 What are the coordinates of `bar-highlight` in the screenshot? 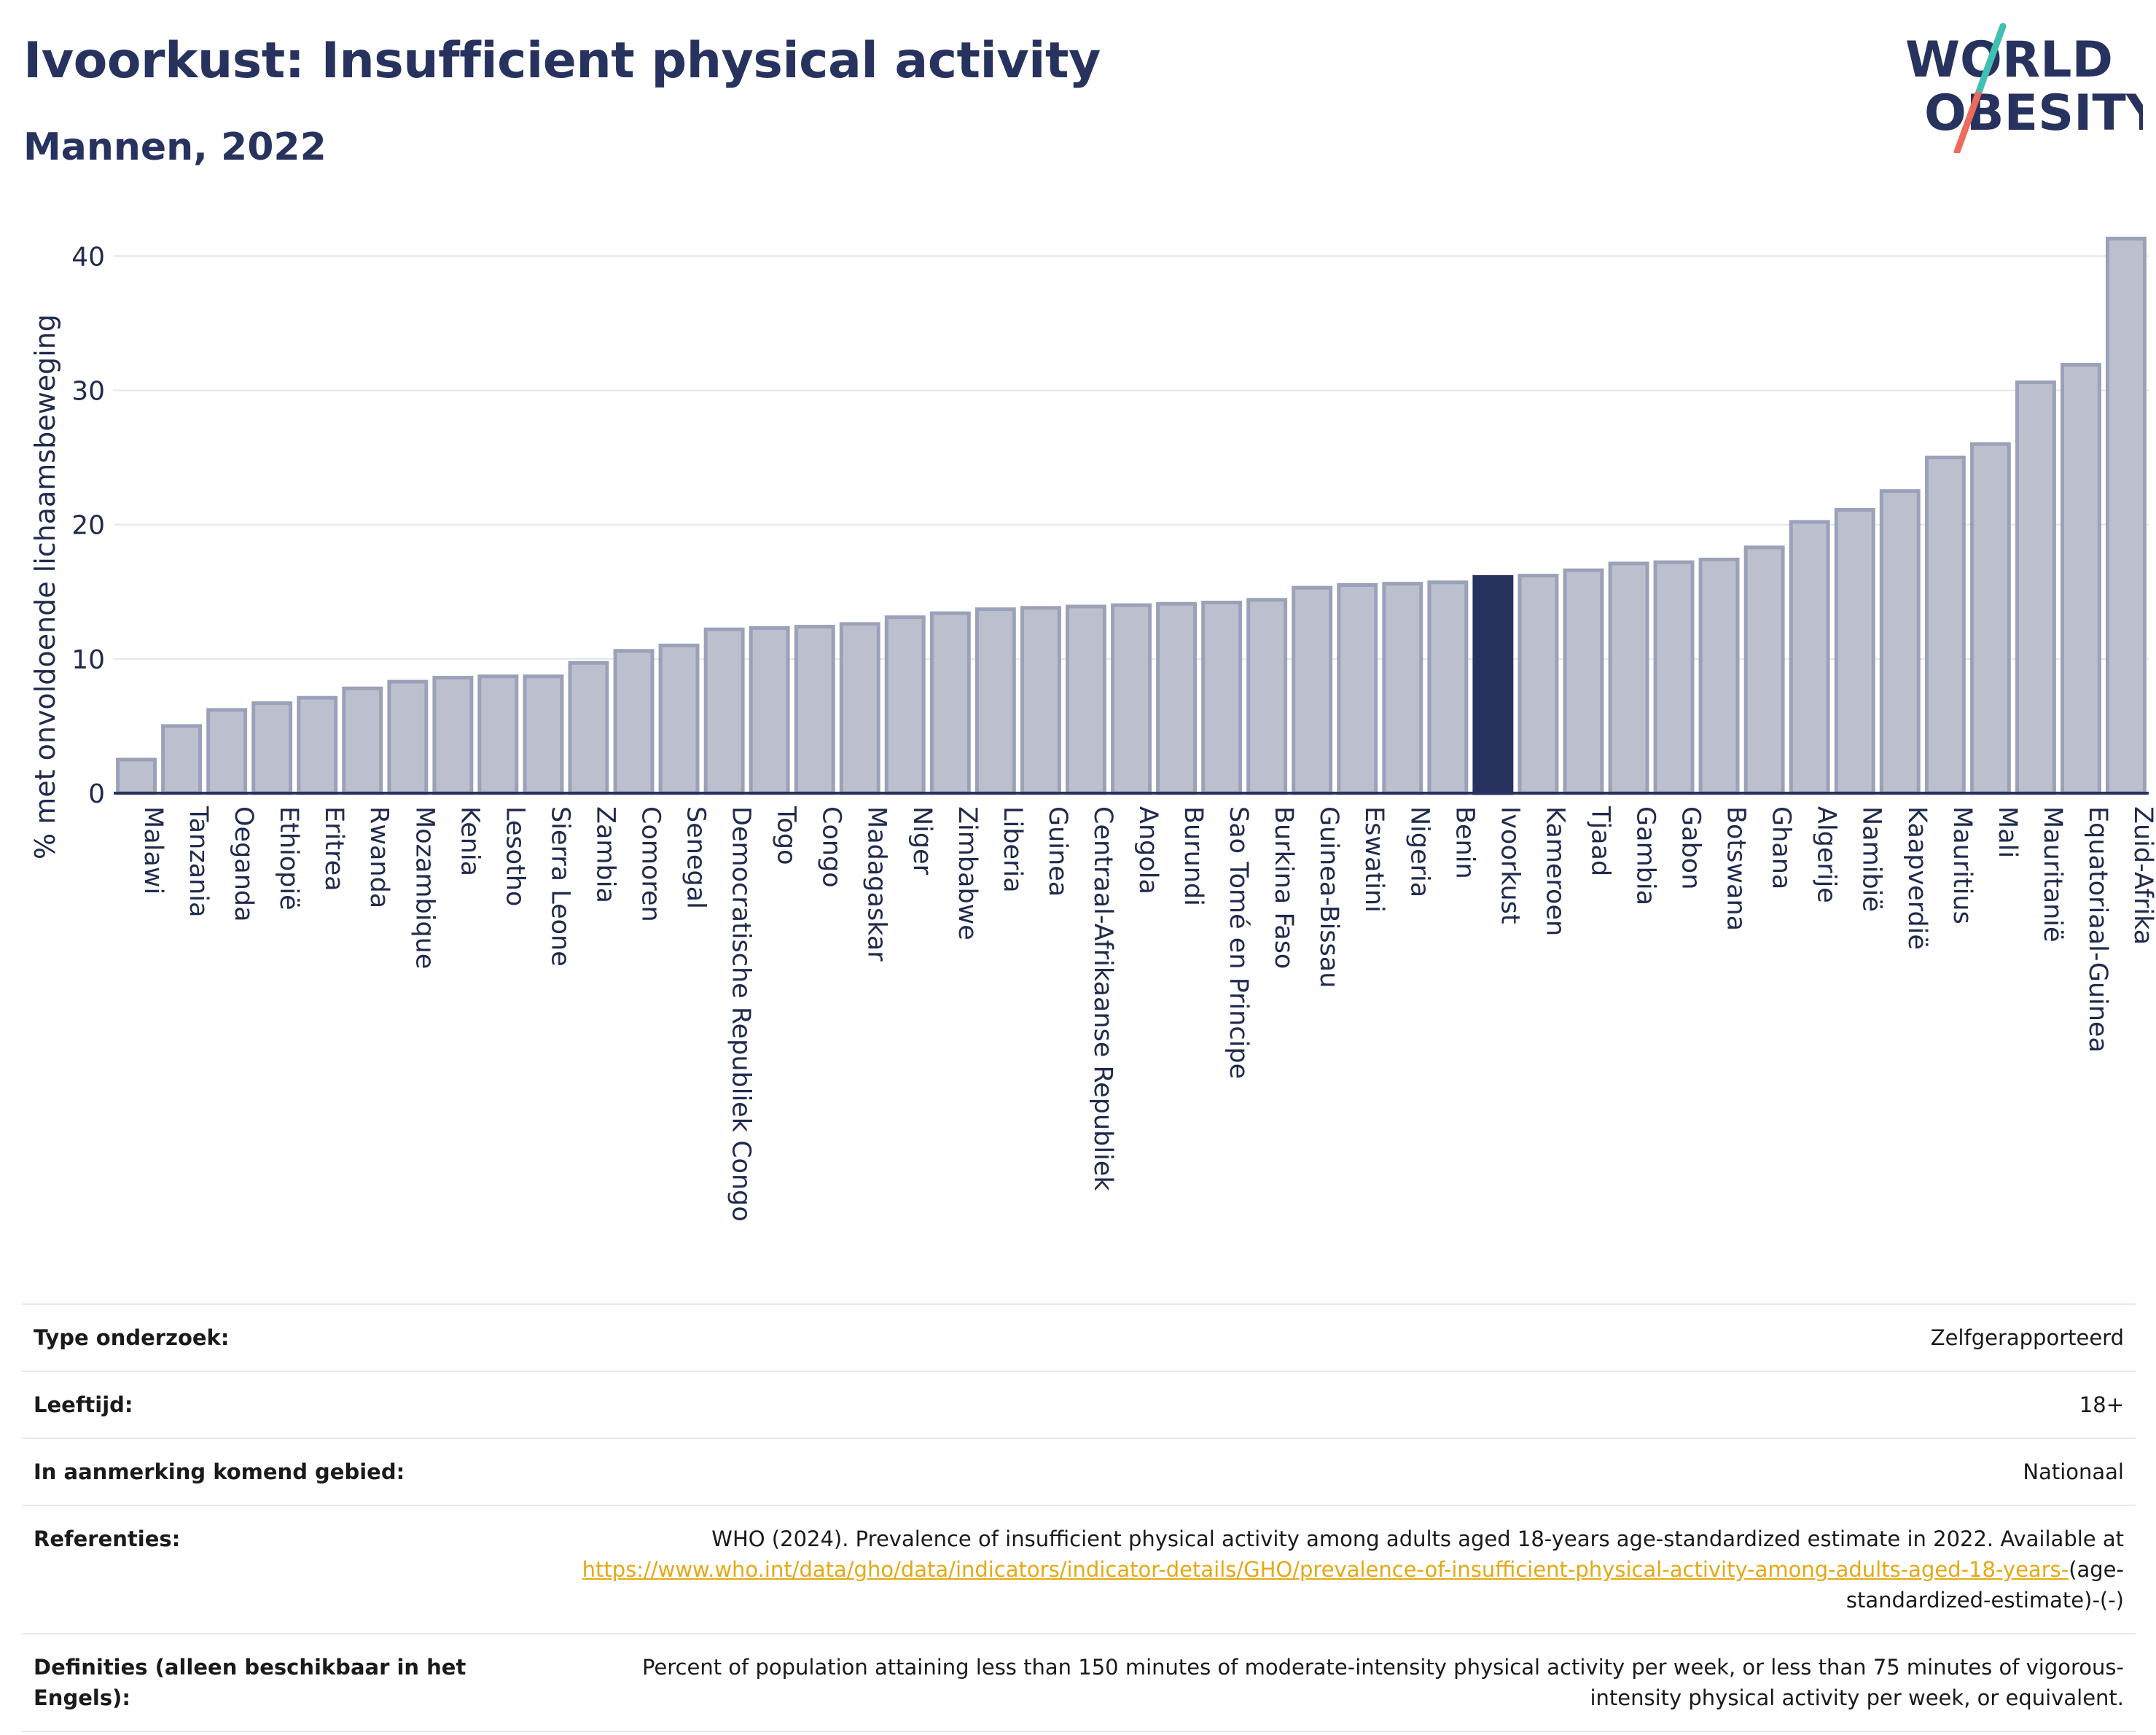 It's located at (1493, 685).